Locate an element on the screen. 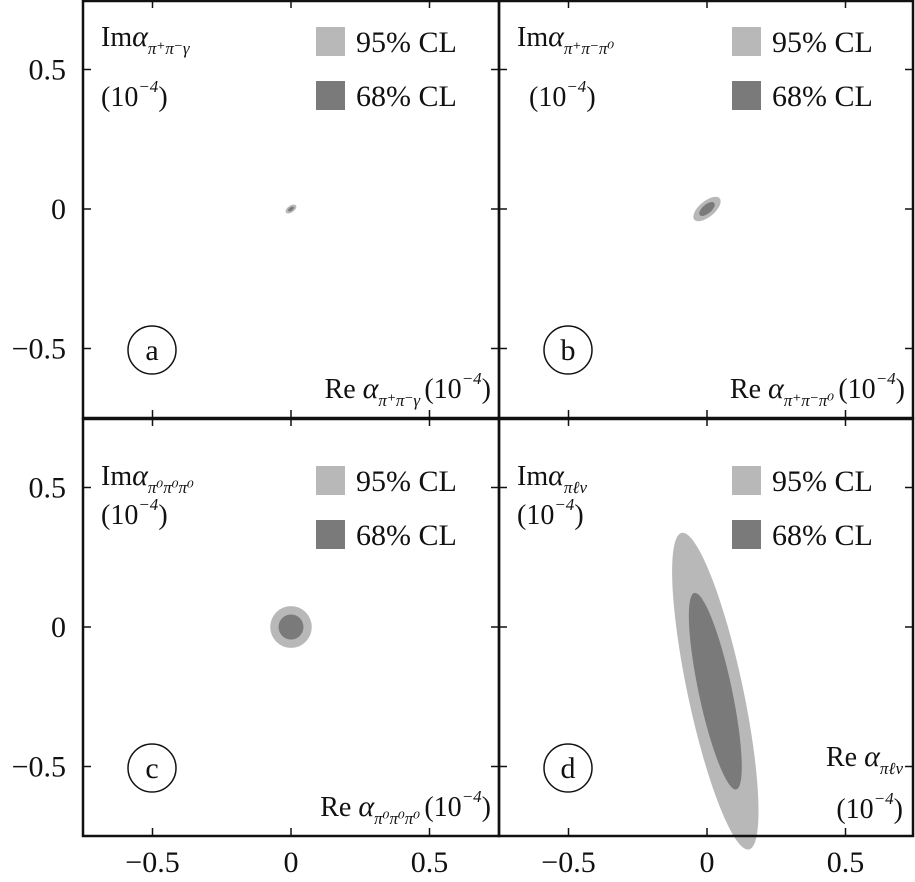 This screenshot has height=882, width=915. y-axis-label: Imαπℓν is located at coordinates (552, 478).